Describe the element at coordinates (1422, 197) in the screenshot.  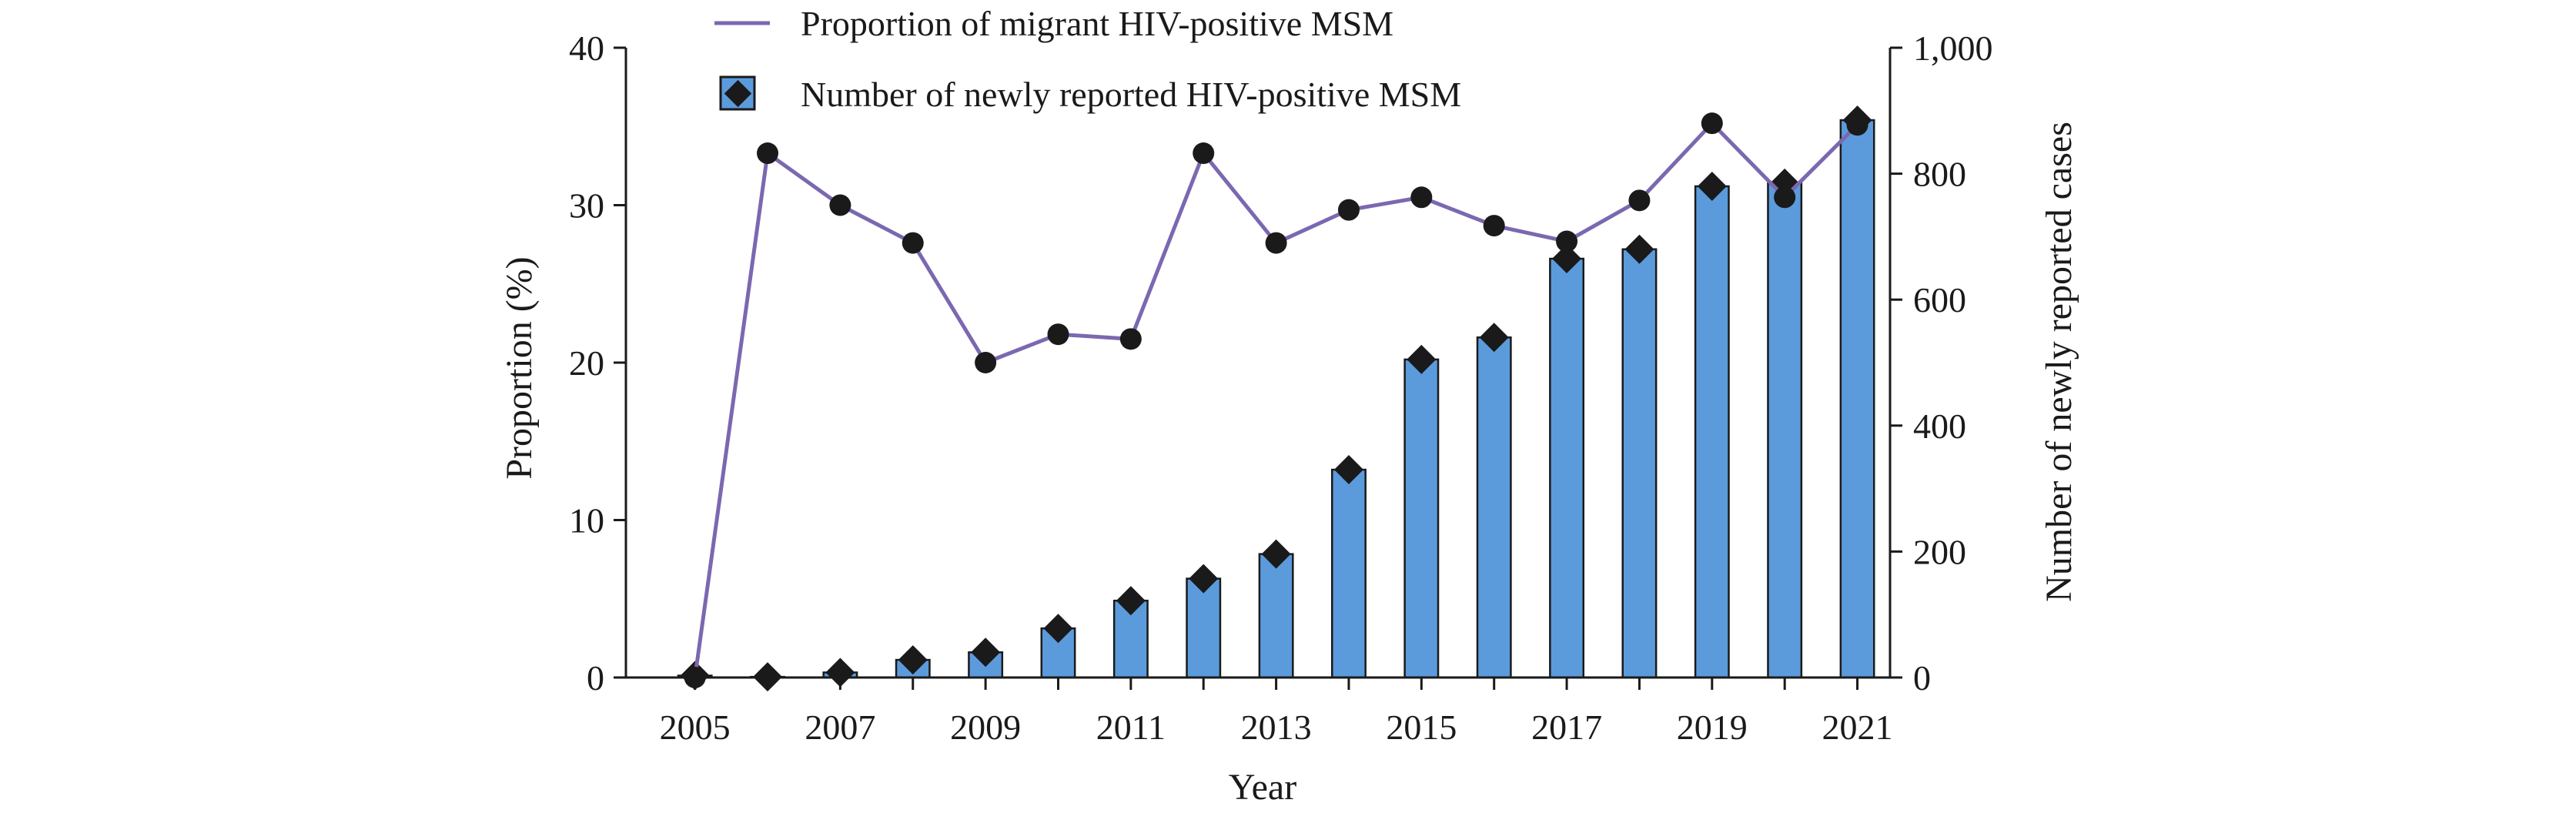
I see `circle-marker-2015` at that location.